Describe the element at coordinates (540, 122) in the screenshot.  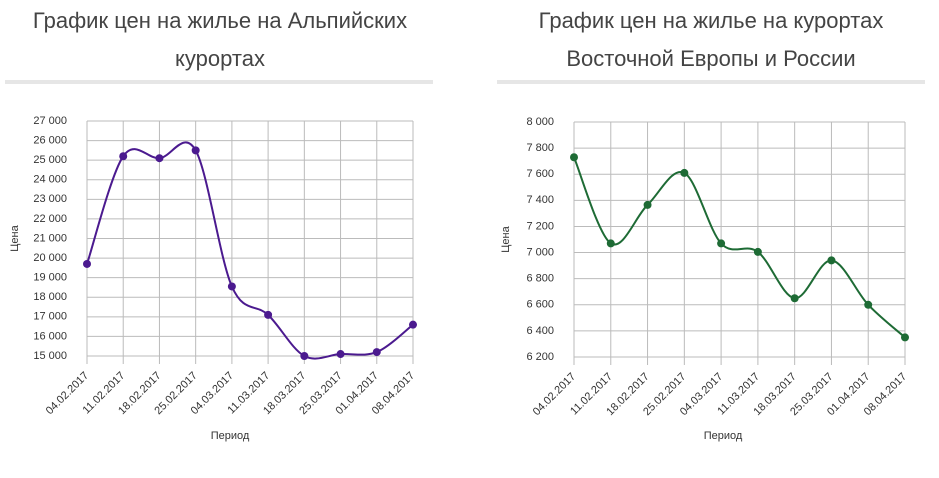
I see `y-tick-label: 8 000` at that location.